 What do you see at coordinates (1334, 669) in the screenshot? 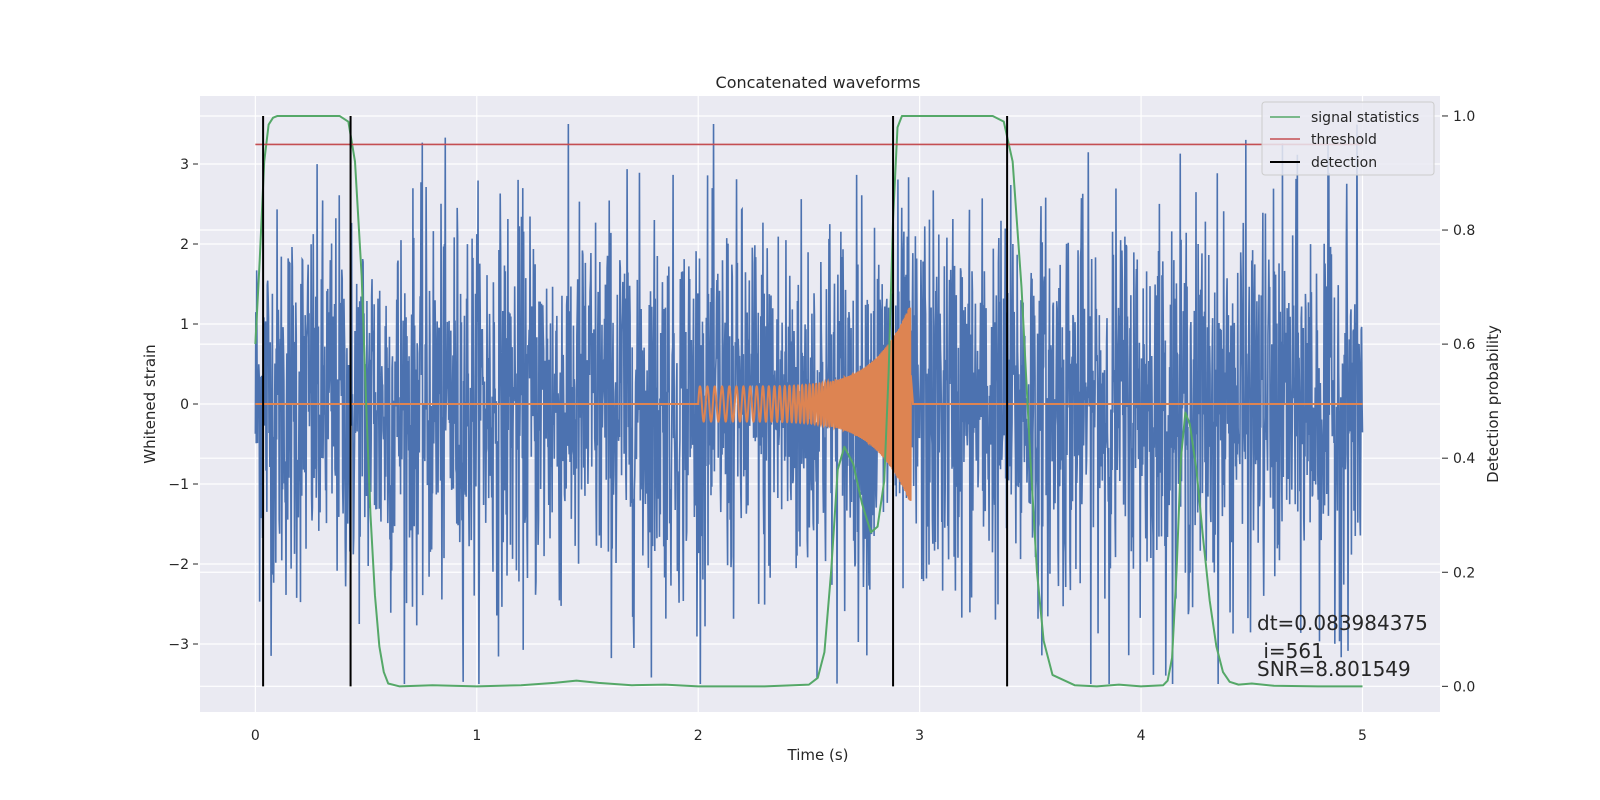
I see `annotation-snr: SNR=8.801549` at bounding box center [1334, 669].